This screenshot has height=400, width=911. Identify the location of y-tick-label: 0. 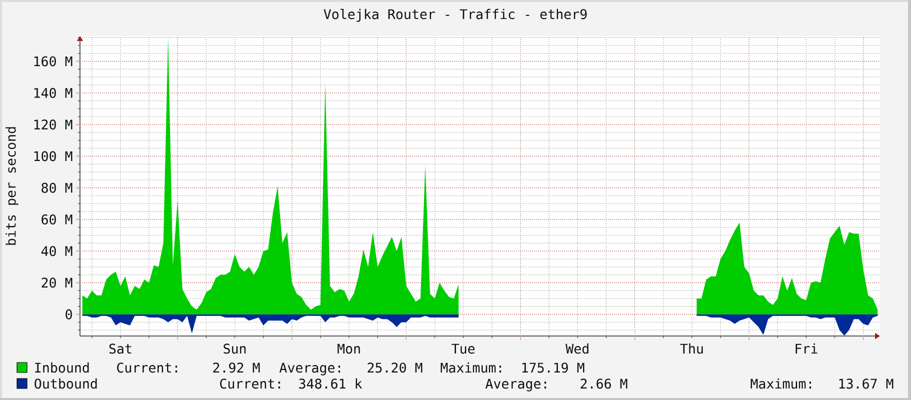
(69, 314).